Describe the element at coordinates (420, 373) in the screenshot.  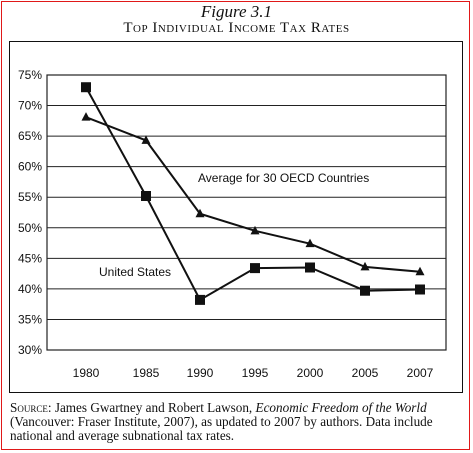
I see `x-tick-label: 2007` at that location.